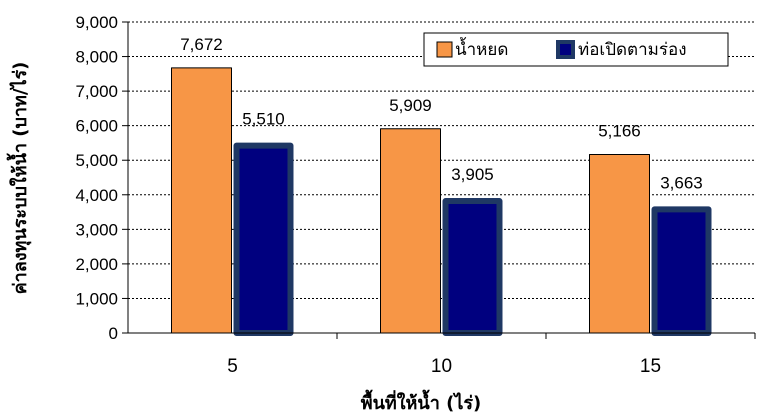  Describe the element at coordinates (472, 174) in the screenshot. I see `data-label-furrow-10: 3,905` at that location.